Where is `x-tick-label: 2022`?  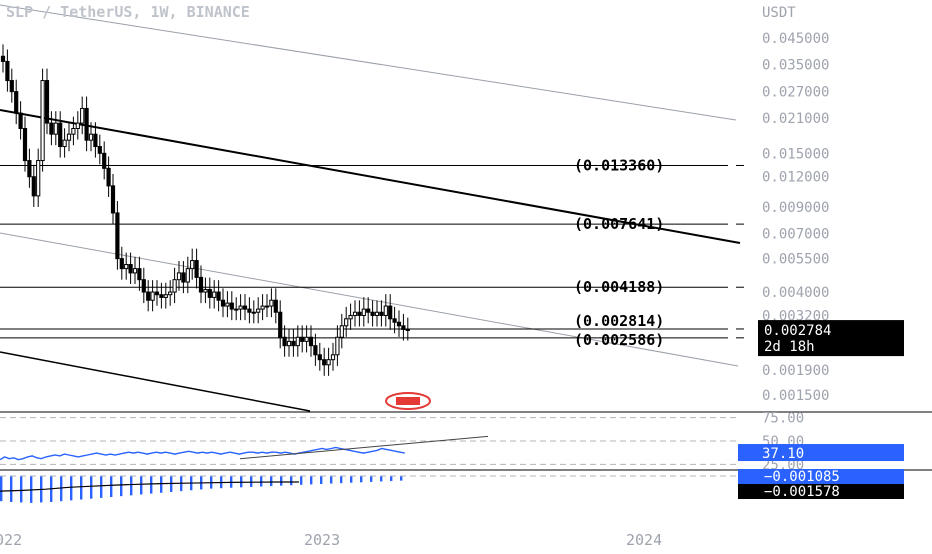 x-tick-label: 2022 is located at coordinates (11, 540).